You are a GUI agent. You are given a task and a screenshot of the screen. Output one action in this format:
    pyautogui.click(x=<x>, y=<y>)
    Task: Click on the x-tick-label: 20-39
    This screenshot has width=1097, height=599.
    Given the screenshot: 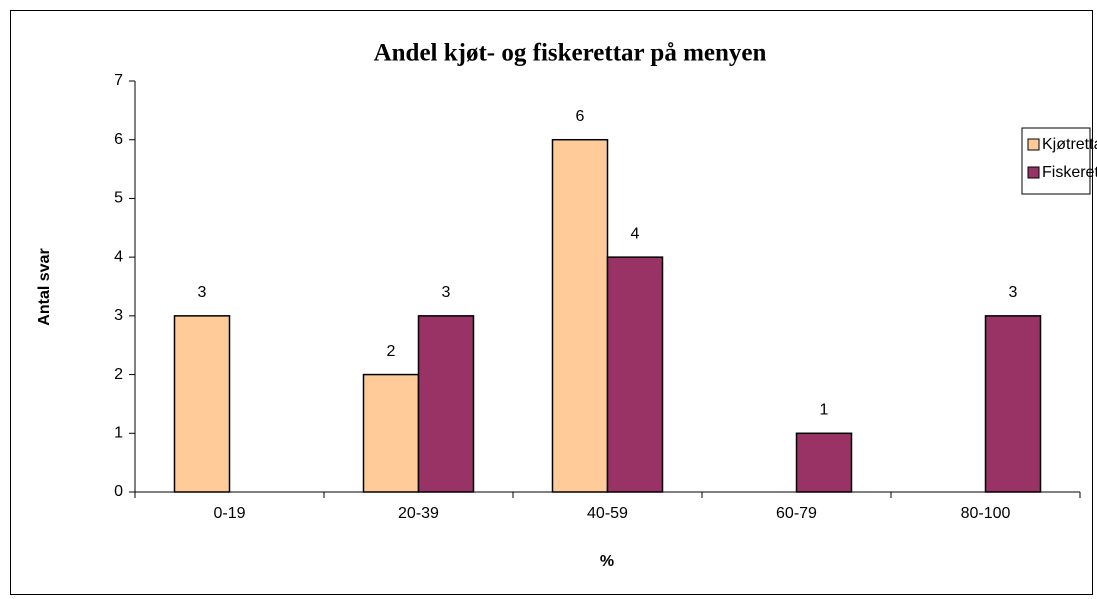 What is the action you would take?
    pyautogui.click(x=418, y=513)
    